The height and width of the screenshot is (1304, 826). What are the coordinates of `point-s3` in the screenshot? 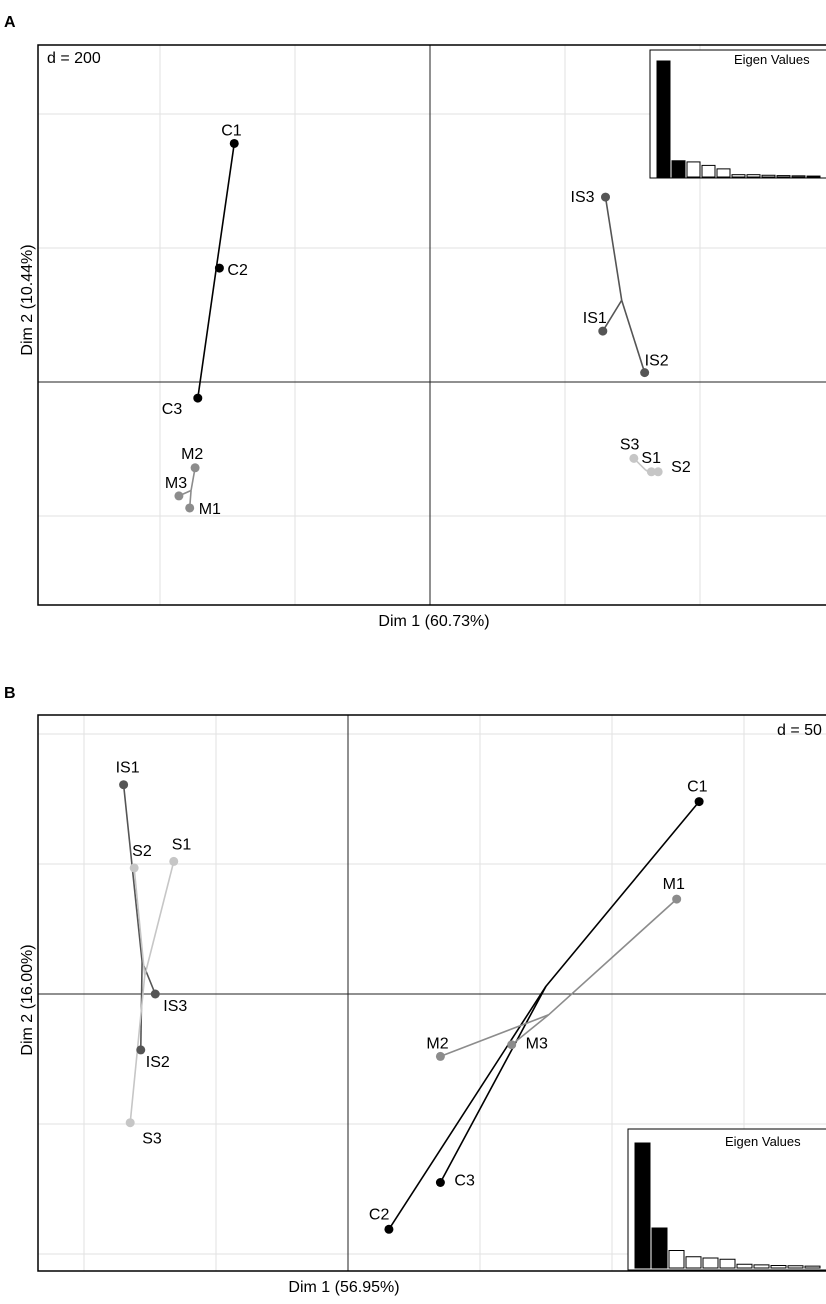 It's located at (634, 458).